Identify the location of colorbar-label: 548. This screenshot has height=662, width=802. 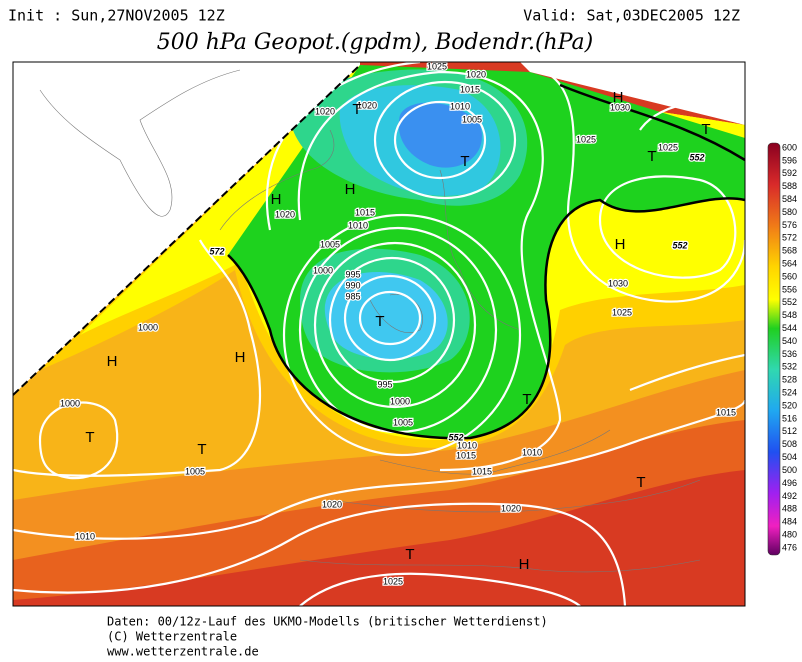
(789, 315).